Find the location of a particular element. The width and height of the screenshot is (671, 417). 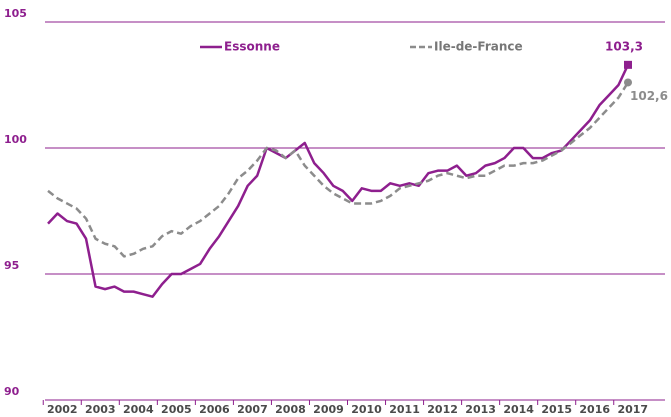

x-tick-label: 2010 is located at coordinates (366, 409).